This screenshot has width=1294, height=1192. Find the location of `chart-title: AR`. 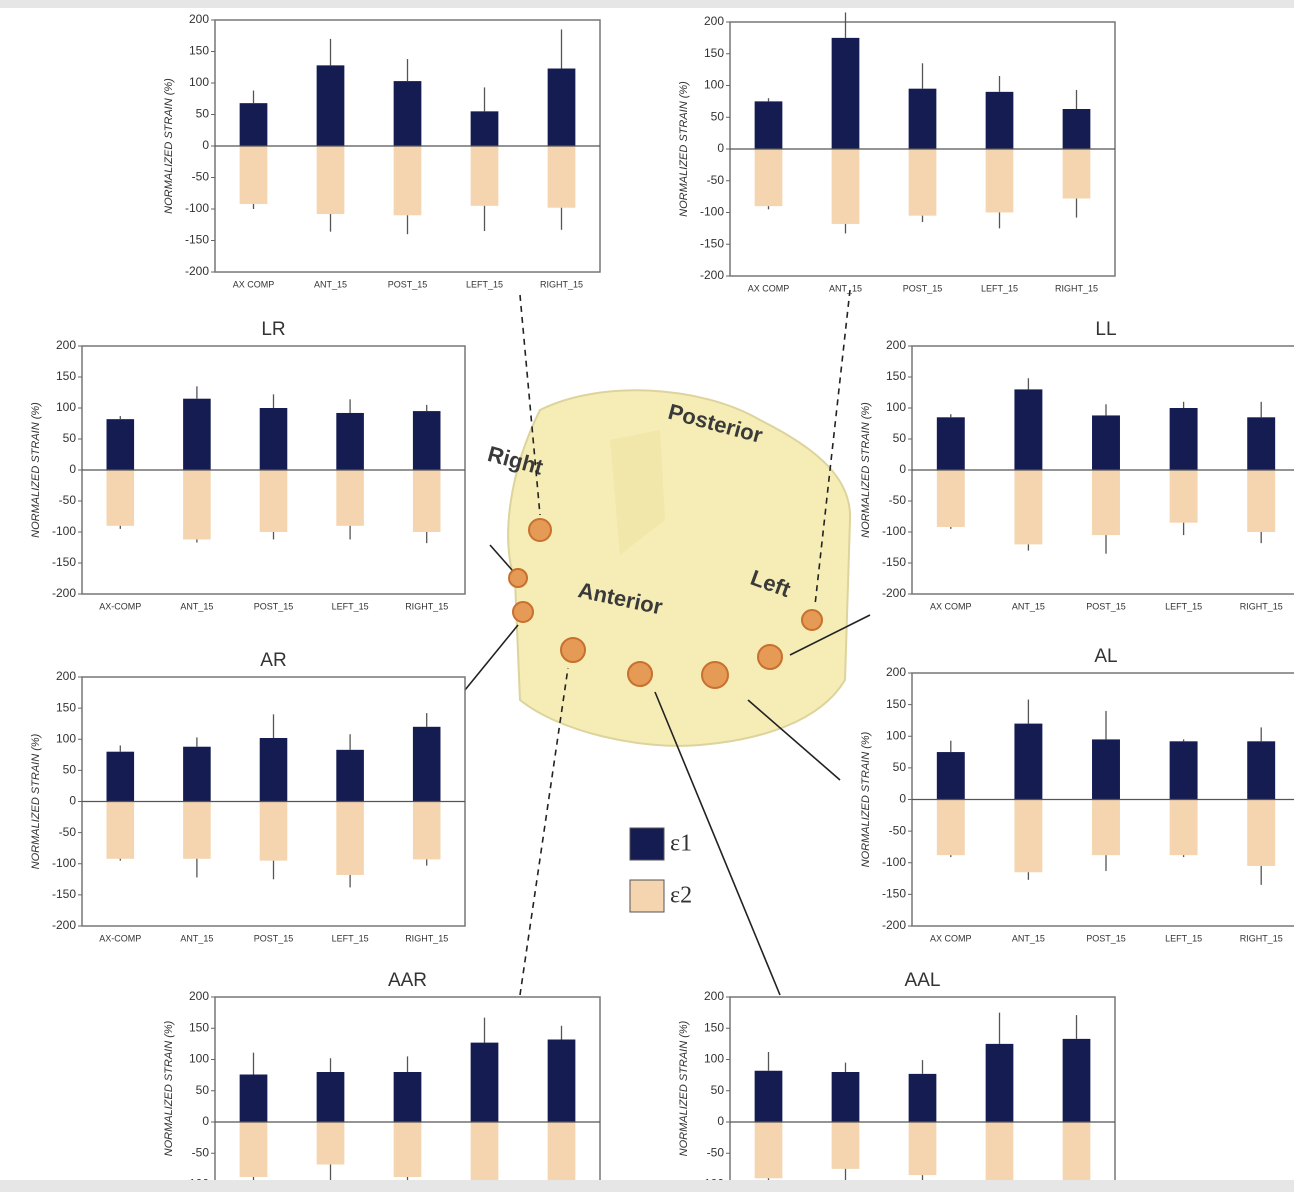

chart-title: AR is located at coordinates (273, 660).